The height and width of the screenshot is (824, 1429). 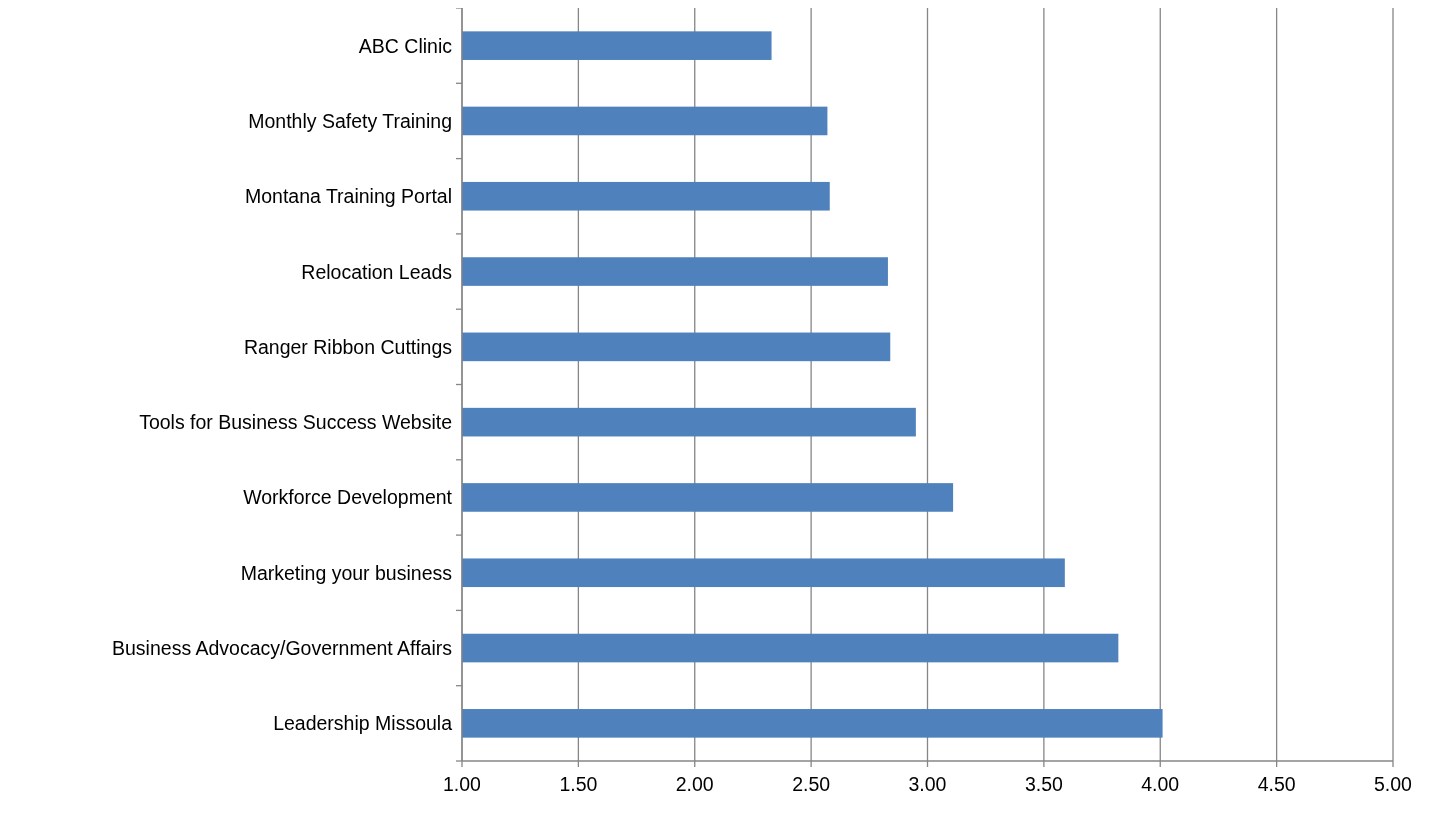 I want to click on x-tick-label: 5.00, so click(x=1393, y=784).